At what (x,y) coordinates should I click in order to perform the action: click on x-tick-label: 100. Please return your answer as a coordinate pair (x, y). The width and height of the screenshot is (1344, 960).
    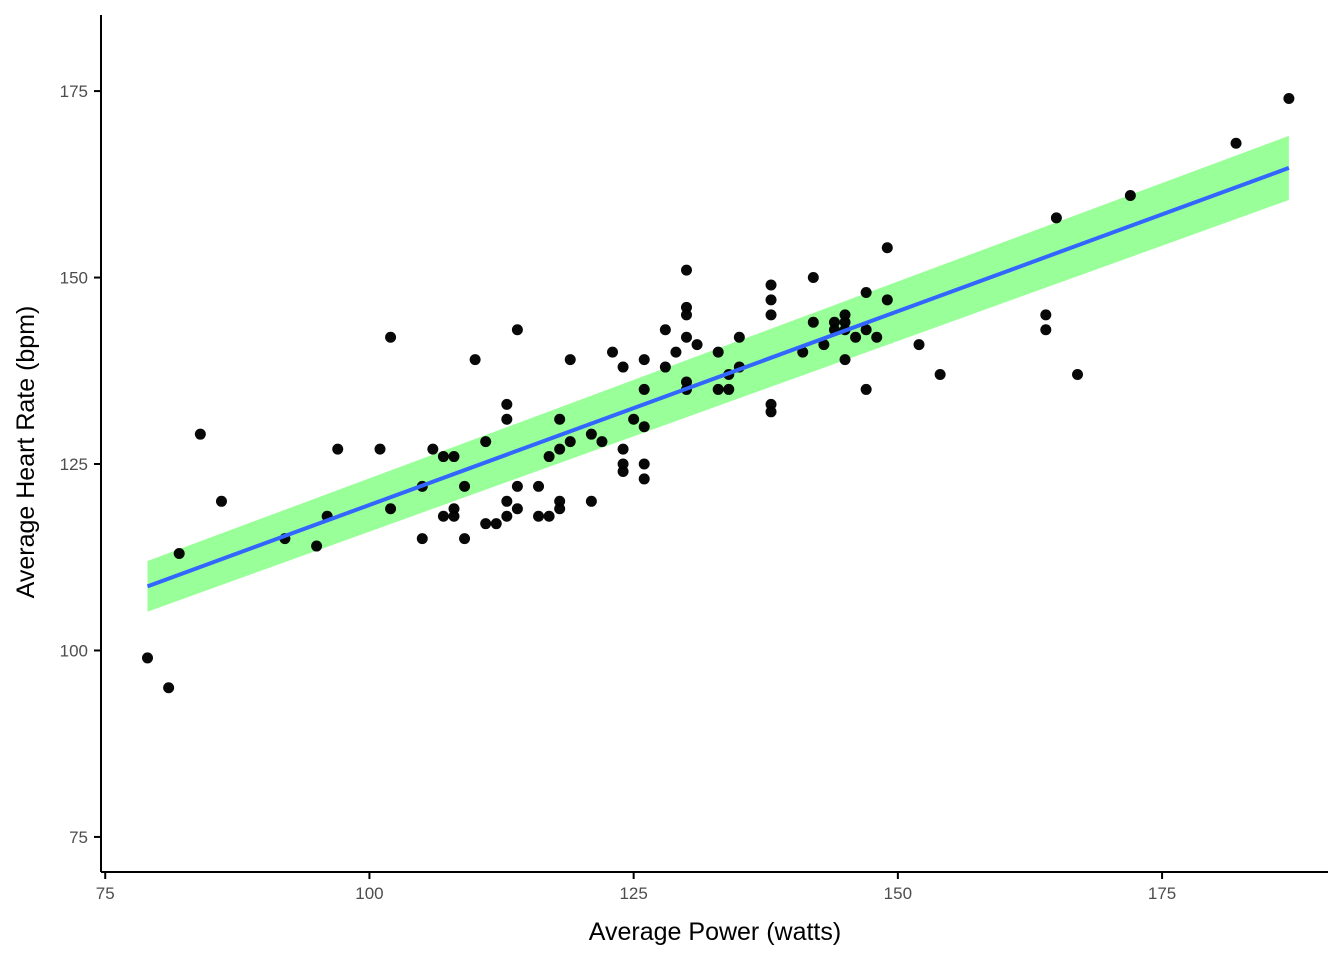
    Looking at the image, I should click on (369, 893).